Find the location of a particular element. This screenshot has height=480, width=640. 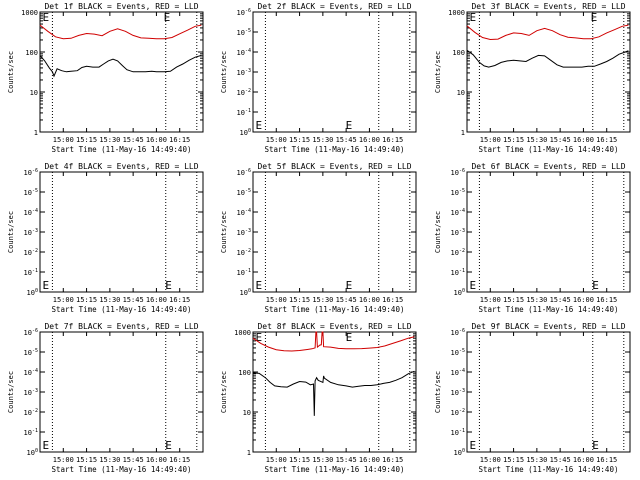

panel-title: Det 7f BLACK = Events, RED = LLD is located at coordinates (121, 326).